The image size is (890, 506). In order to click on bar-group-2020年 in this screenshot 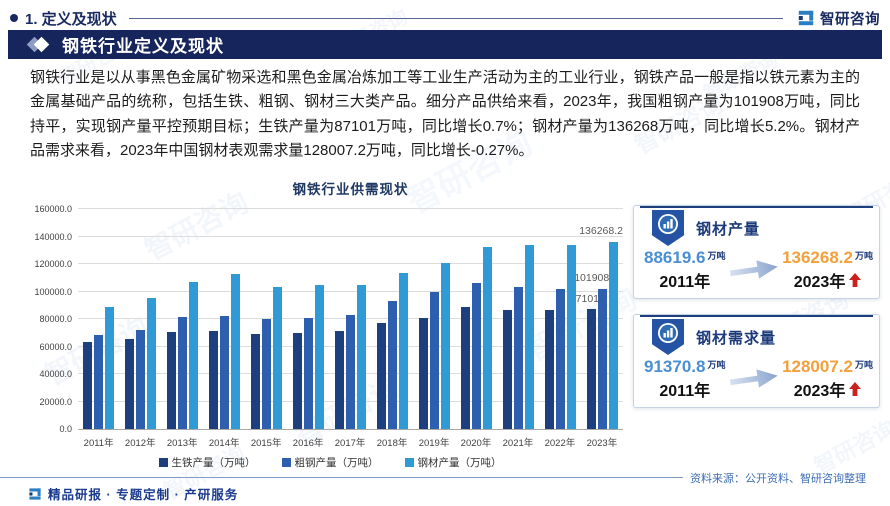, I will do `click(476, 319)`.